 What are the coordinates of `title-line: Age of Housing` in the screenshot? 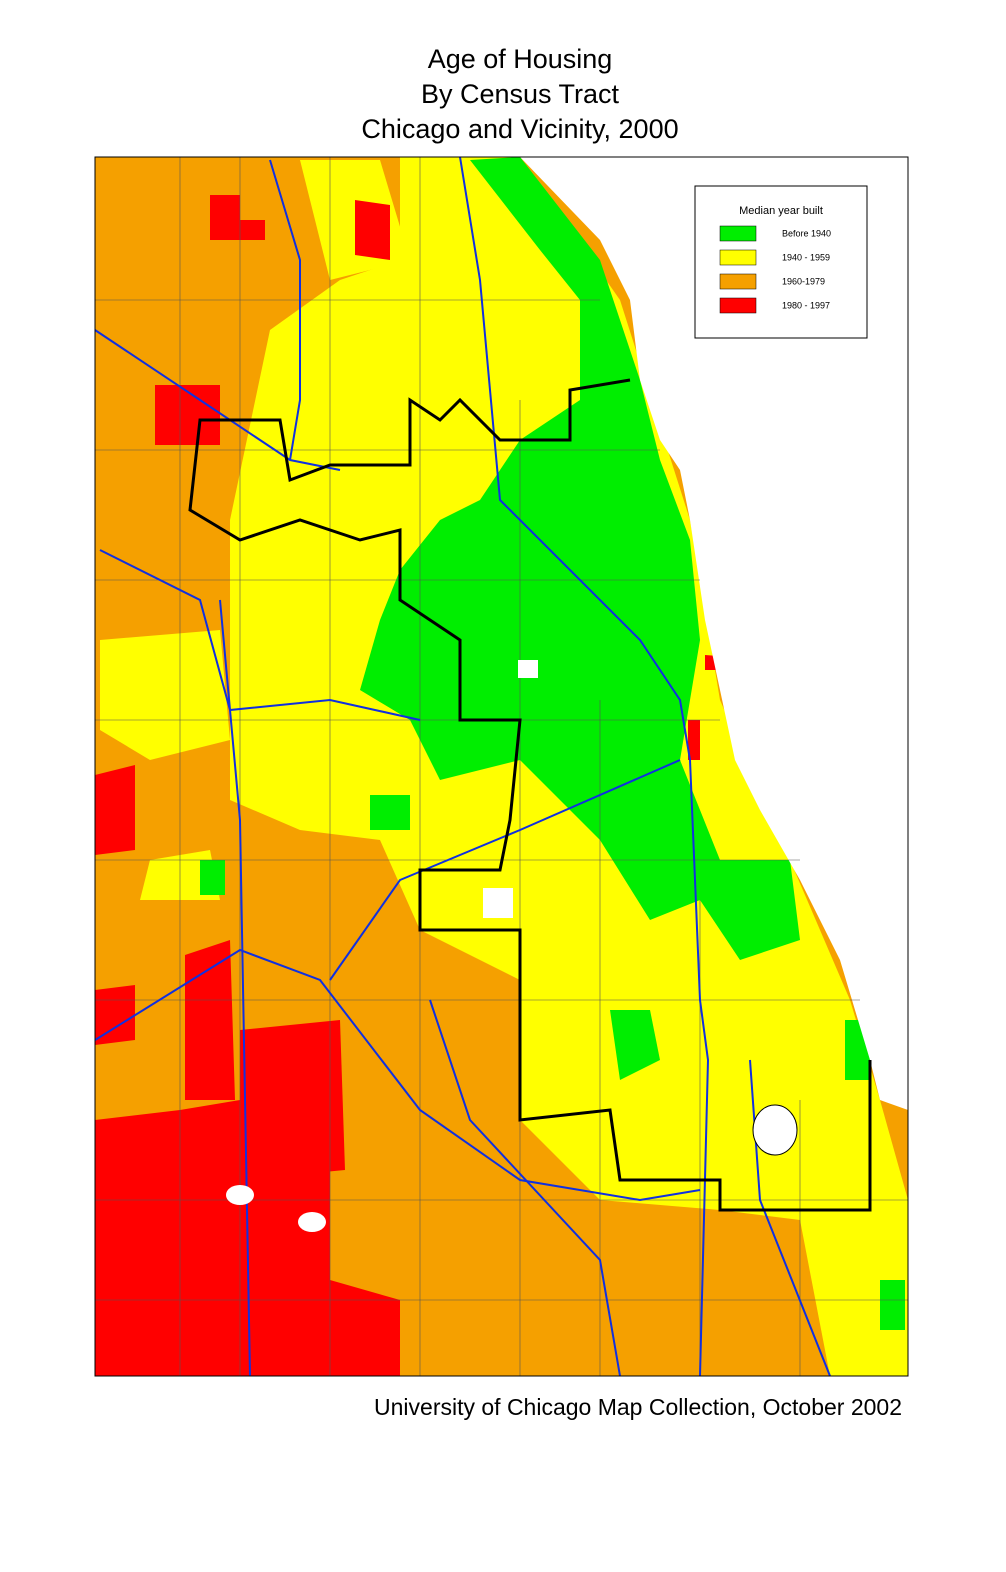 It's located at (520, 59).